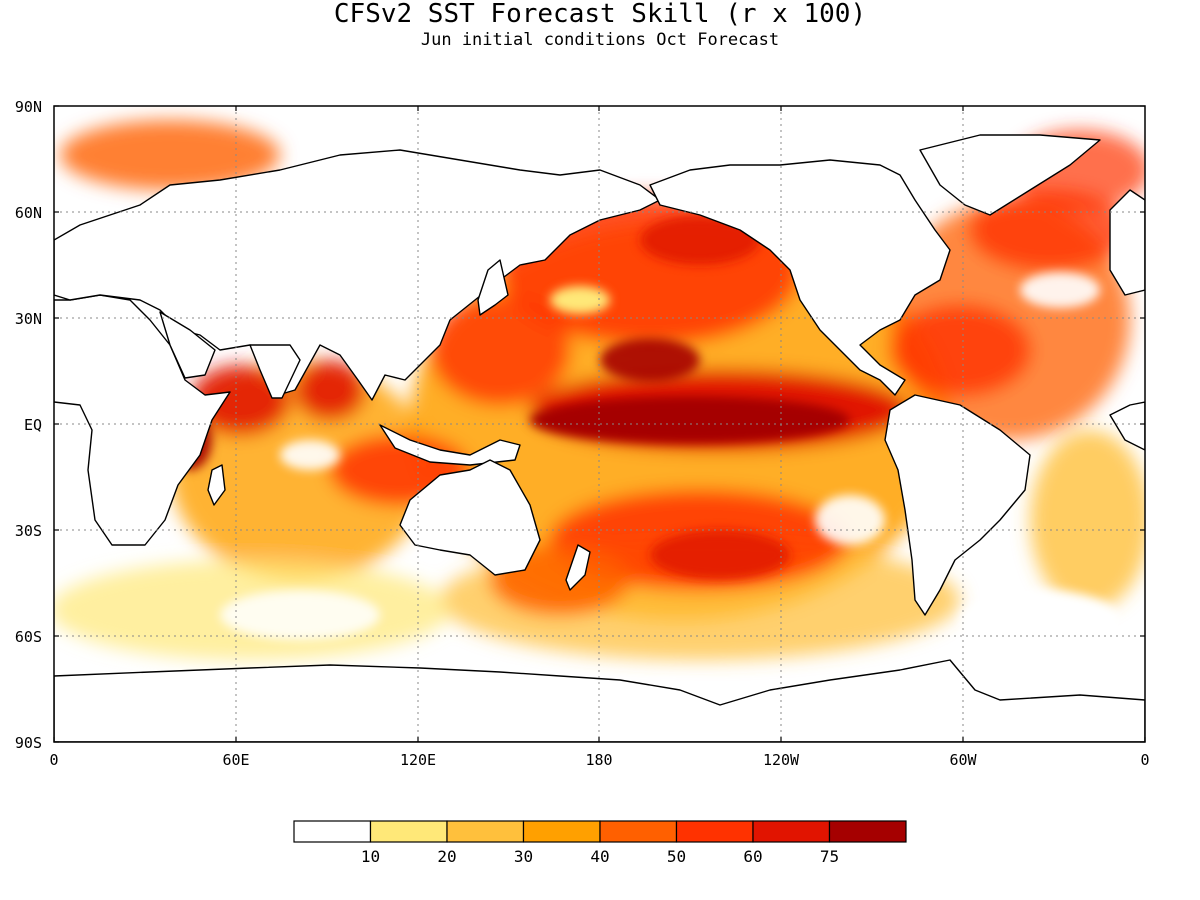 The image size is (1200, 900). I want to click on lon-tick-label: 120E, so click(418, 760).